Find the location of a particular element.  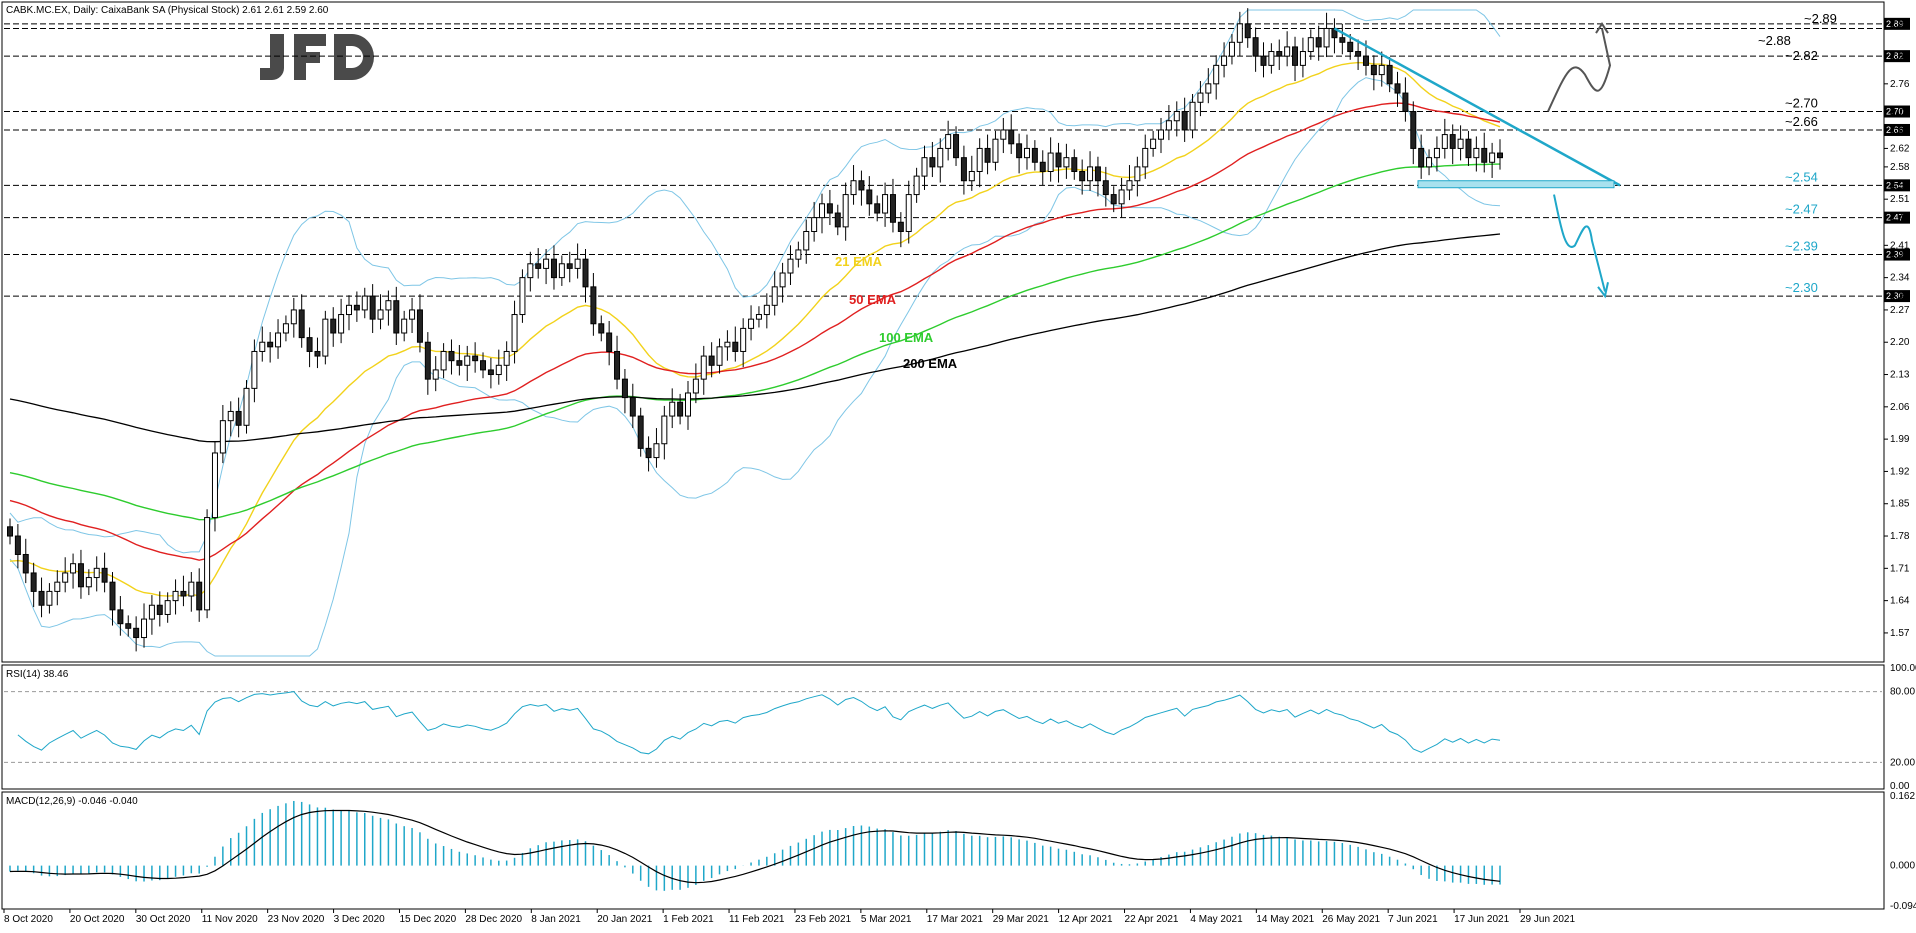

price-tick-label: 2.06 is located at coordinates (1900, 407).